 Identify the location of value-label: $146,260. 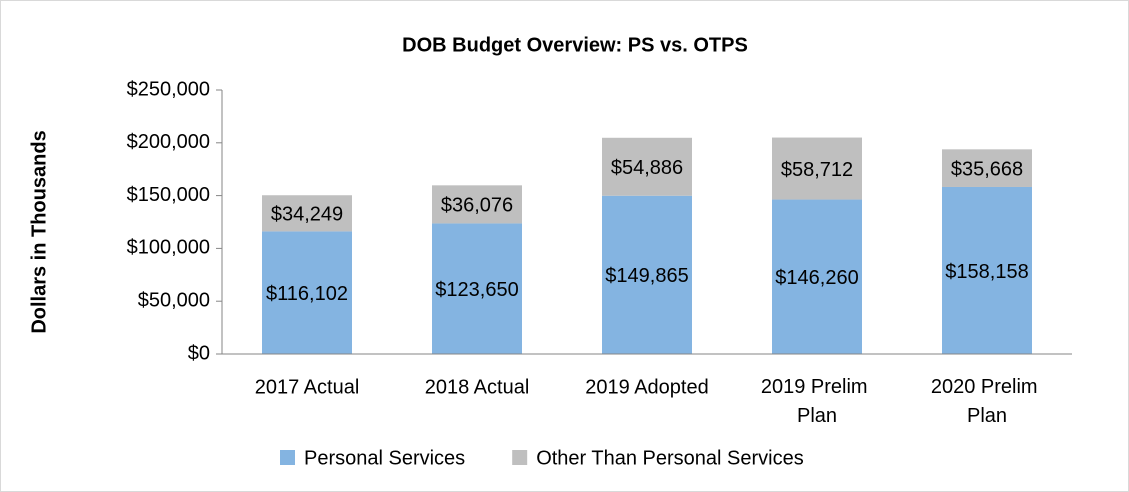
(816, 278).